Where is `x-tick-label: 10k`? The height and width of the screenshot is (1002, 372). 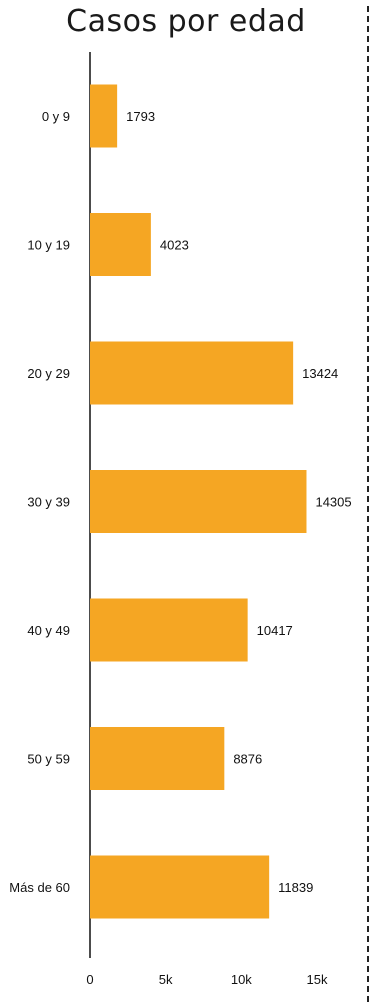
x-tick-label: 10k is located at coordinates (241, 979).